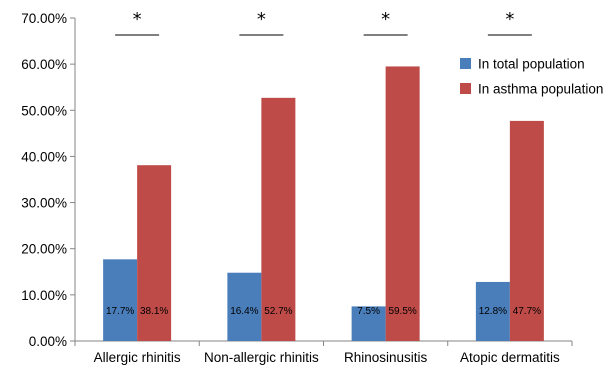 This screenshot has height=367, width=612. What do you see at coordinates (48, 341) in the screenshot?
I see `y-tick-label: 0.00%` at bounding box center [48, 341].